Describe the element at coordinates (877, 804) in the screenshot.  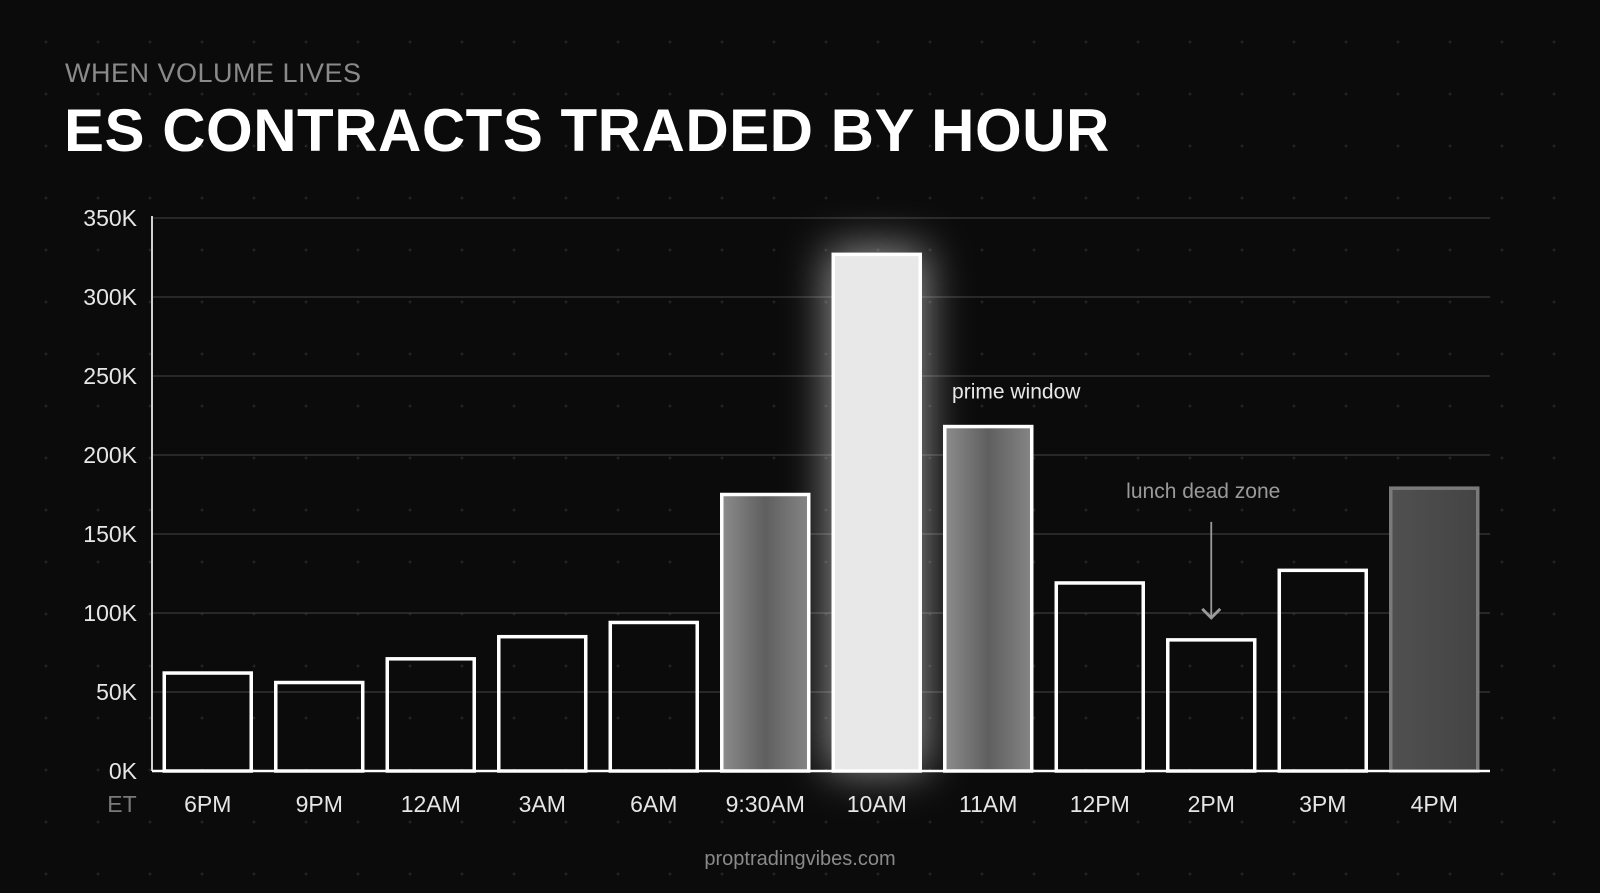
I see `x-tick-label: 10AM` at that location.